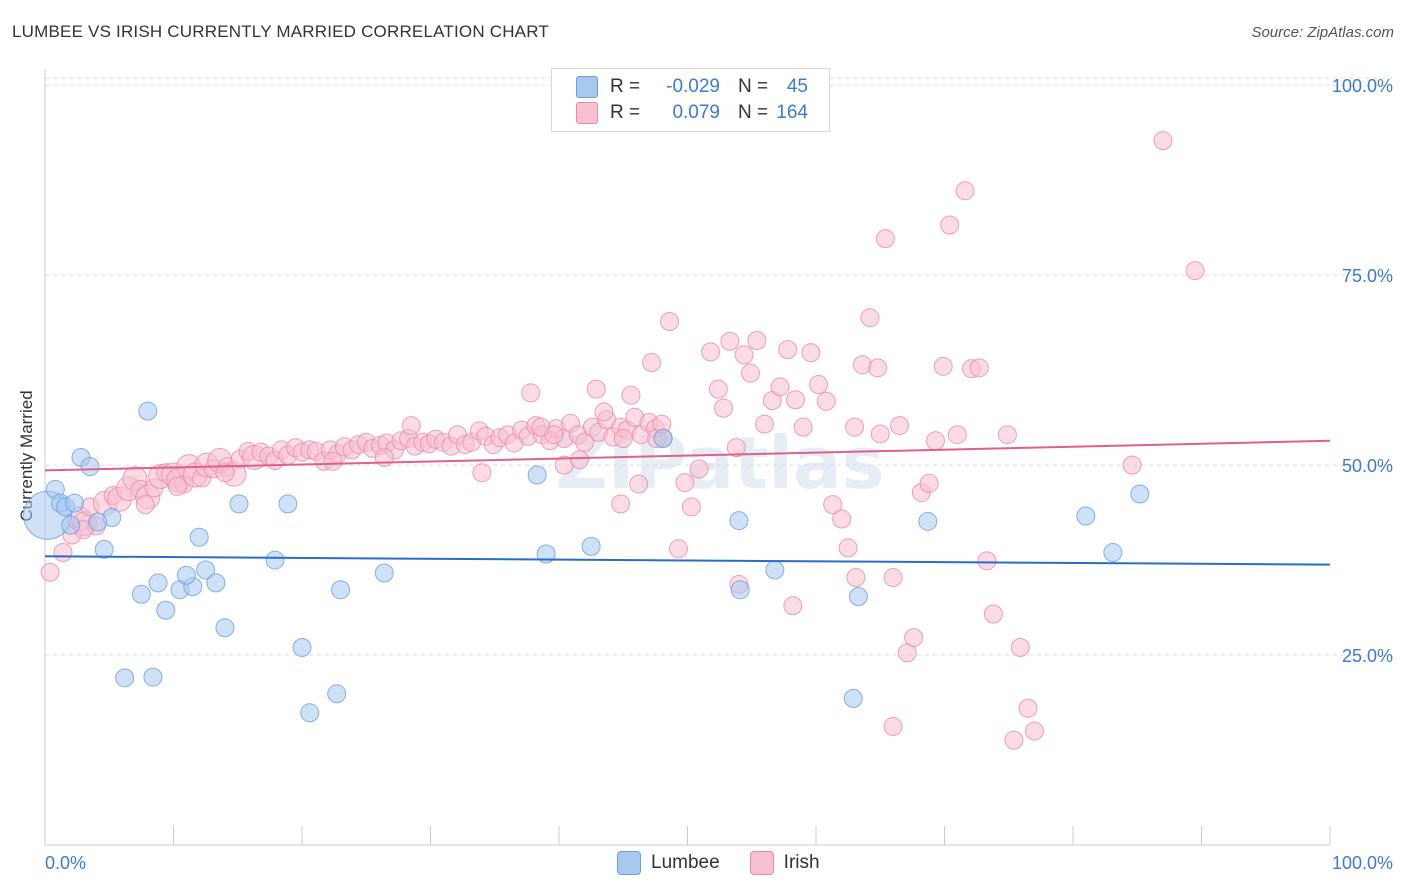 The width and height of the screenshot is (1406, 892). I want to click on y-tick-label: 100.0%, so click(1362, 86).